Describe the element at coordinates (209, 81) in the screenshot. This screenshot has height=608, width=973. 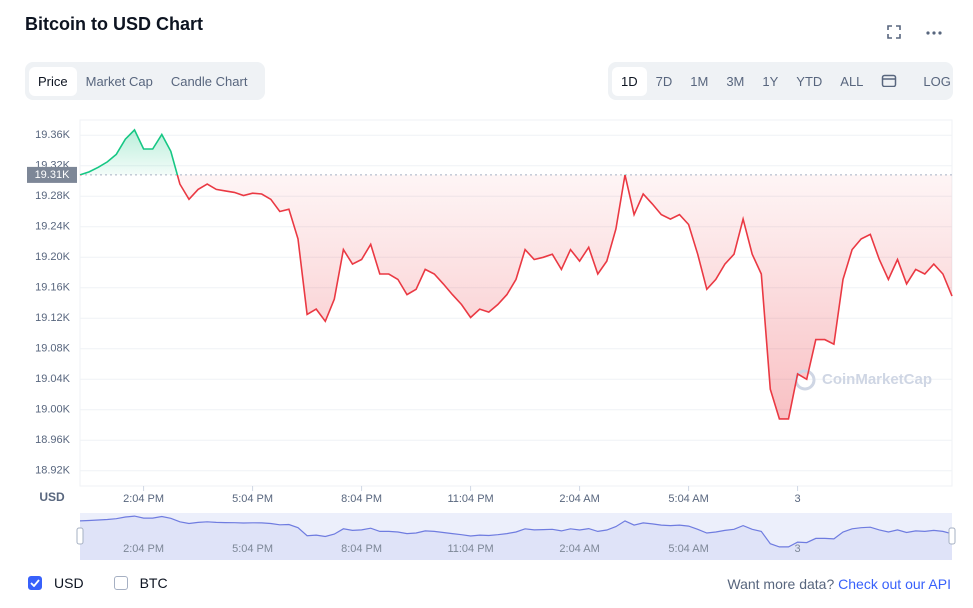
I see `tab-button: Candle Chart` at that location.